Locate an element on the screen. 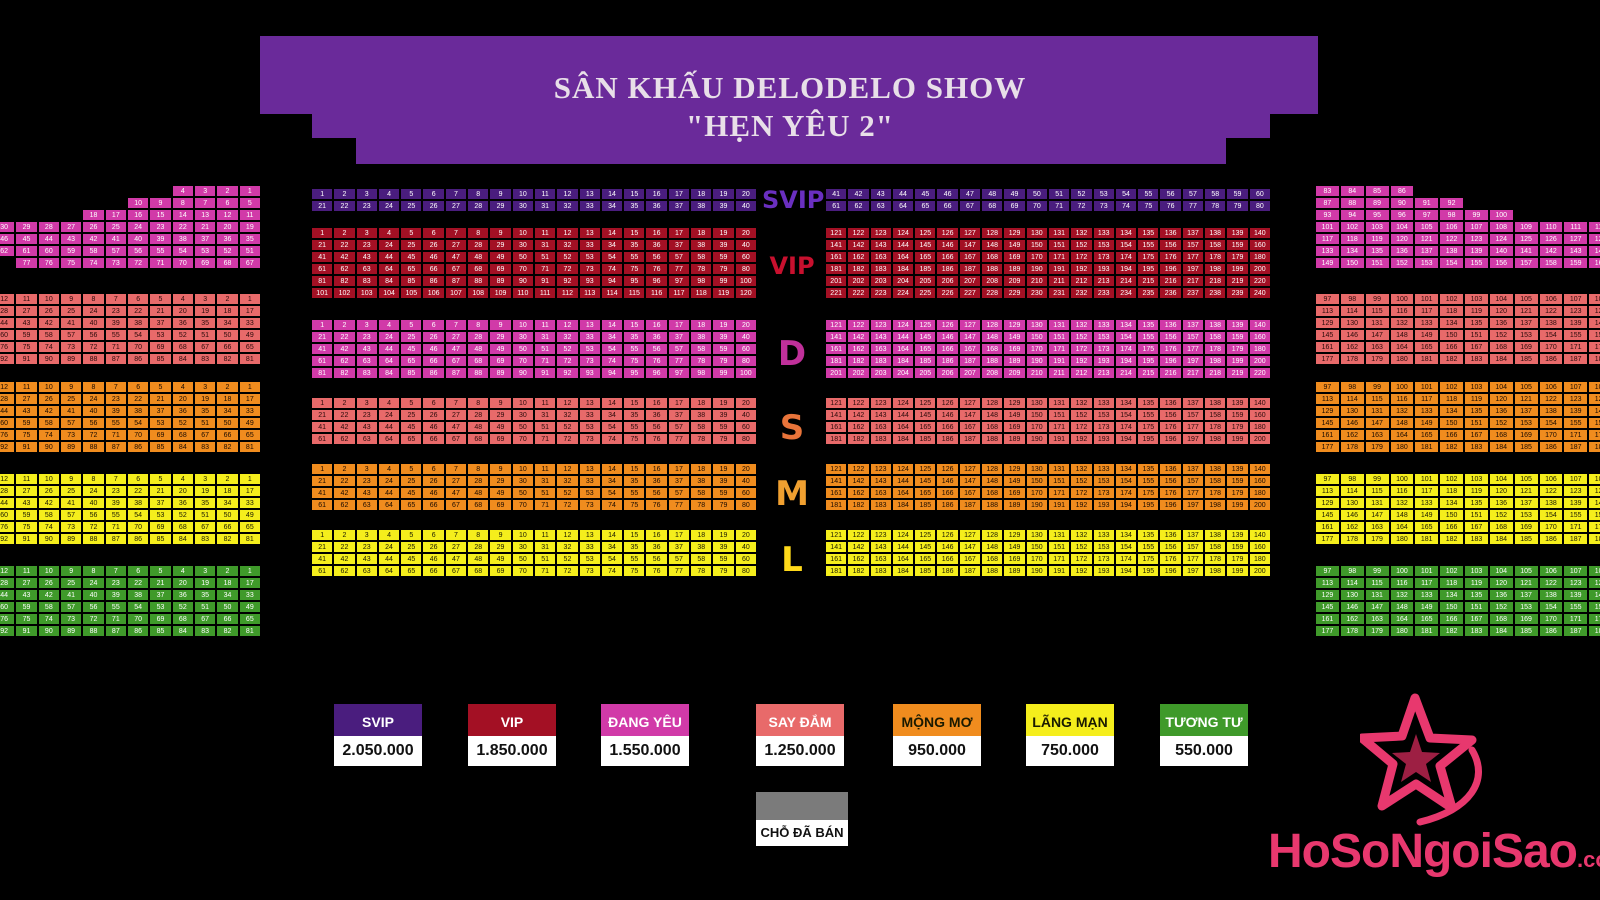  seat-say_dam-9: 9 is located at coordinates (500, 403).